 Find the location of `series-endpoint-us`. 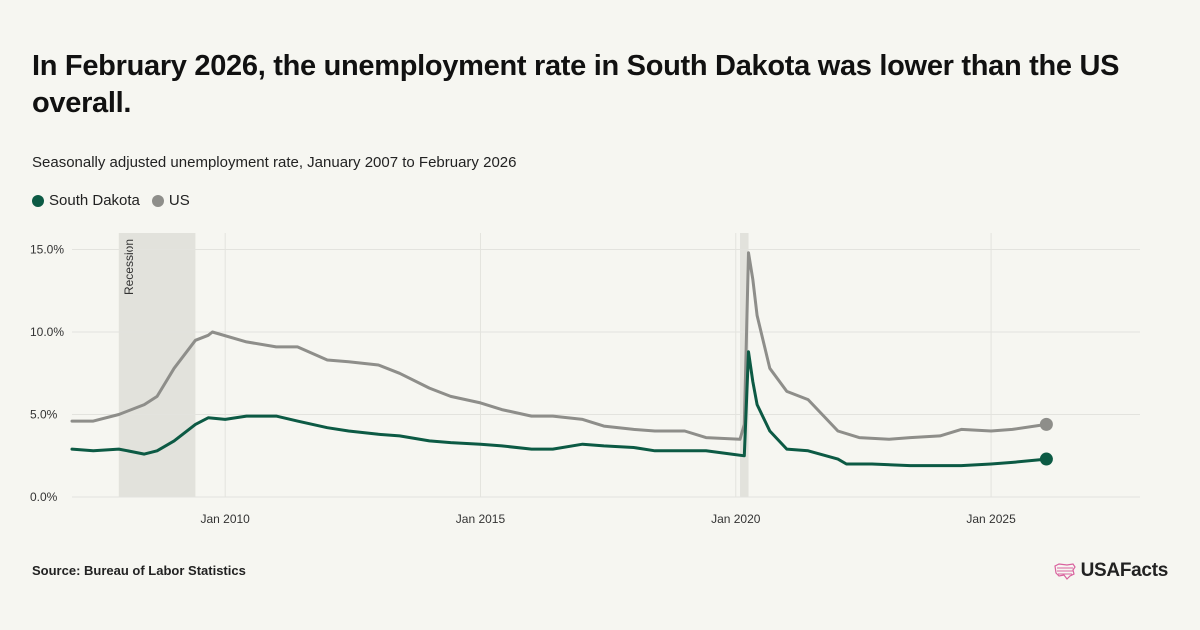

series-endpoint-us is located at coordinates (1046, 424).